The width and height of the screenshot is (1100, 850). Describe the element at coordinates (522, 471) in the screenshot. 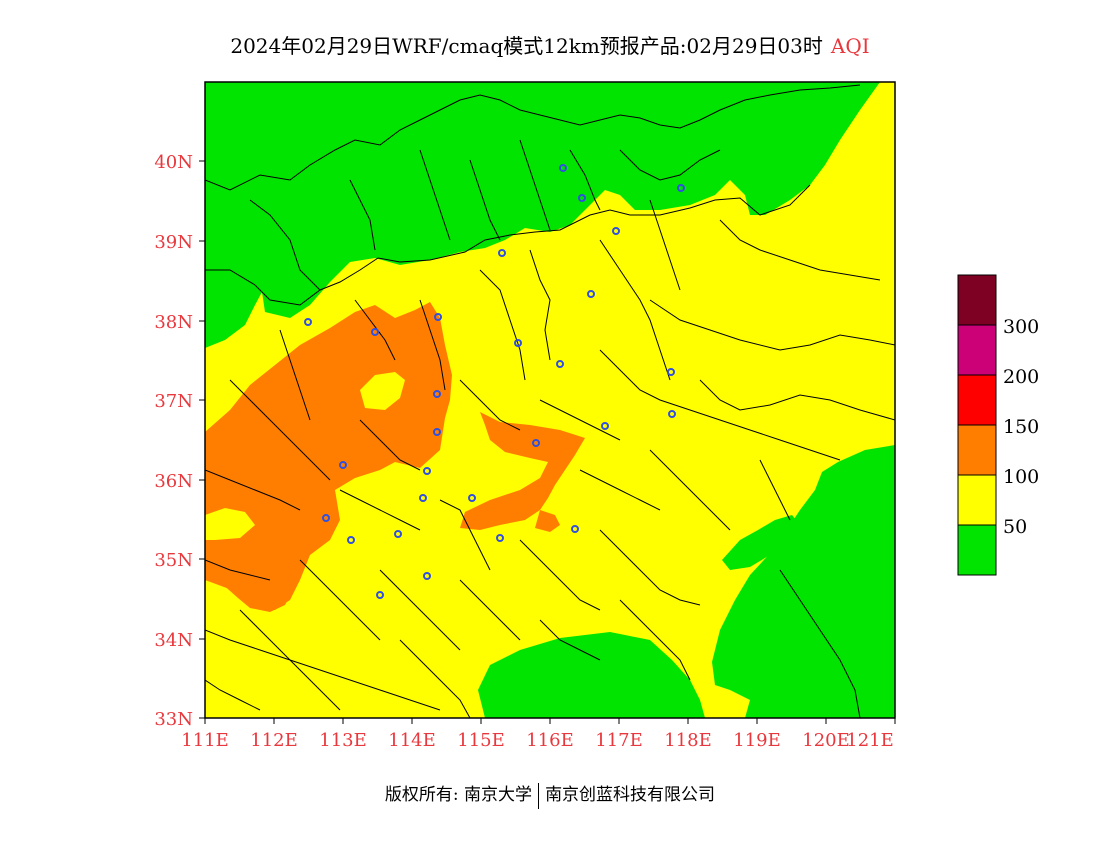

I see `aqi-zone-usg-east` at that location.